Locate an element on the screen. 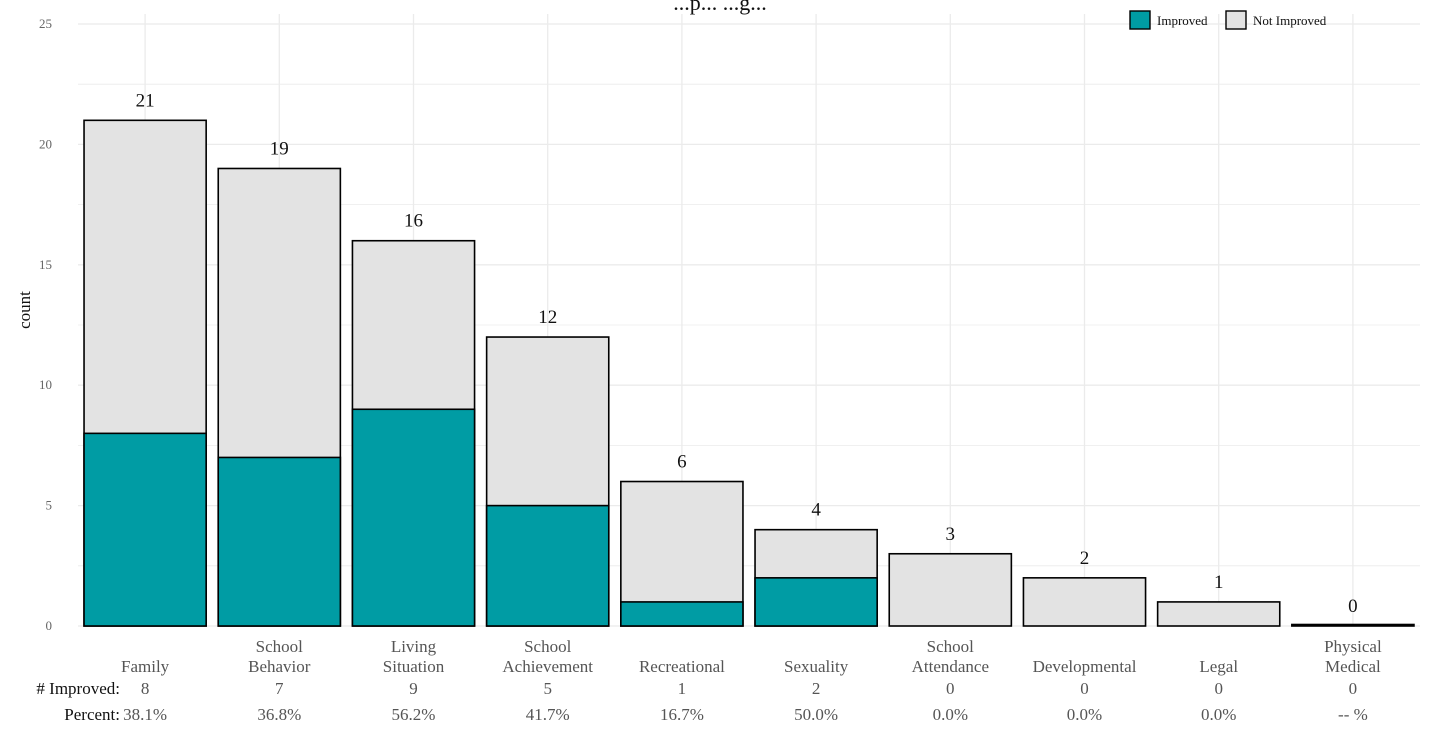 Image resolution: width=1443 pixels, height=738 pixels. legend: Improved Not Improved is located at coordinates (1228, 20).